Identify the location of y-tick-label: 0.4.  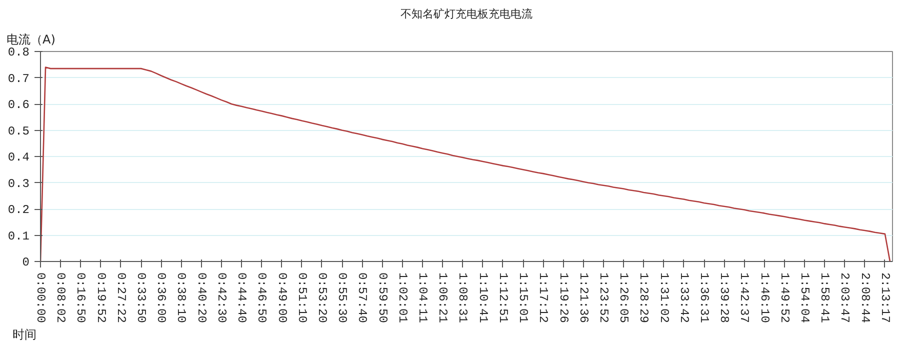
(19, 157).